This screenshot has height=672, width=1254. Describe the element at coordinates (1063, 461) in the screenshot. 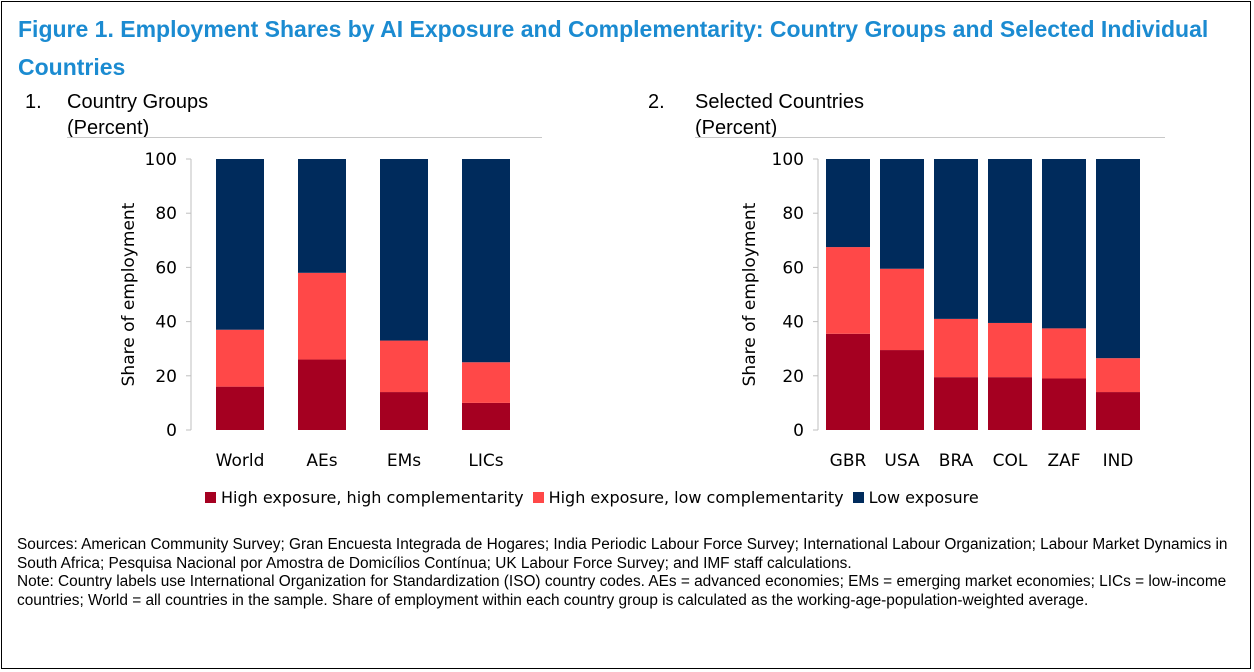

I see `x-tick-label-countries: ZAF` at that location.